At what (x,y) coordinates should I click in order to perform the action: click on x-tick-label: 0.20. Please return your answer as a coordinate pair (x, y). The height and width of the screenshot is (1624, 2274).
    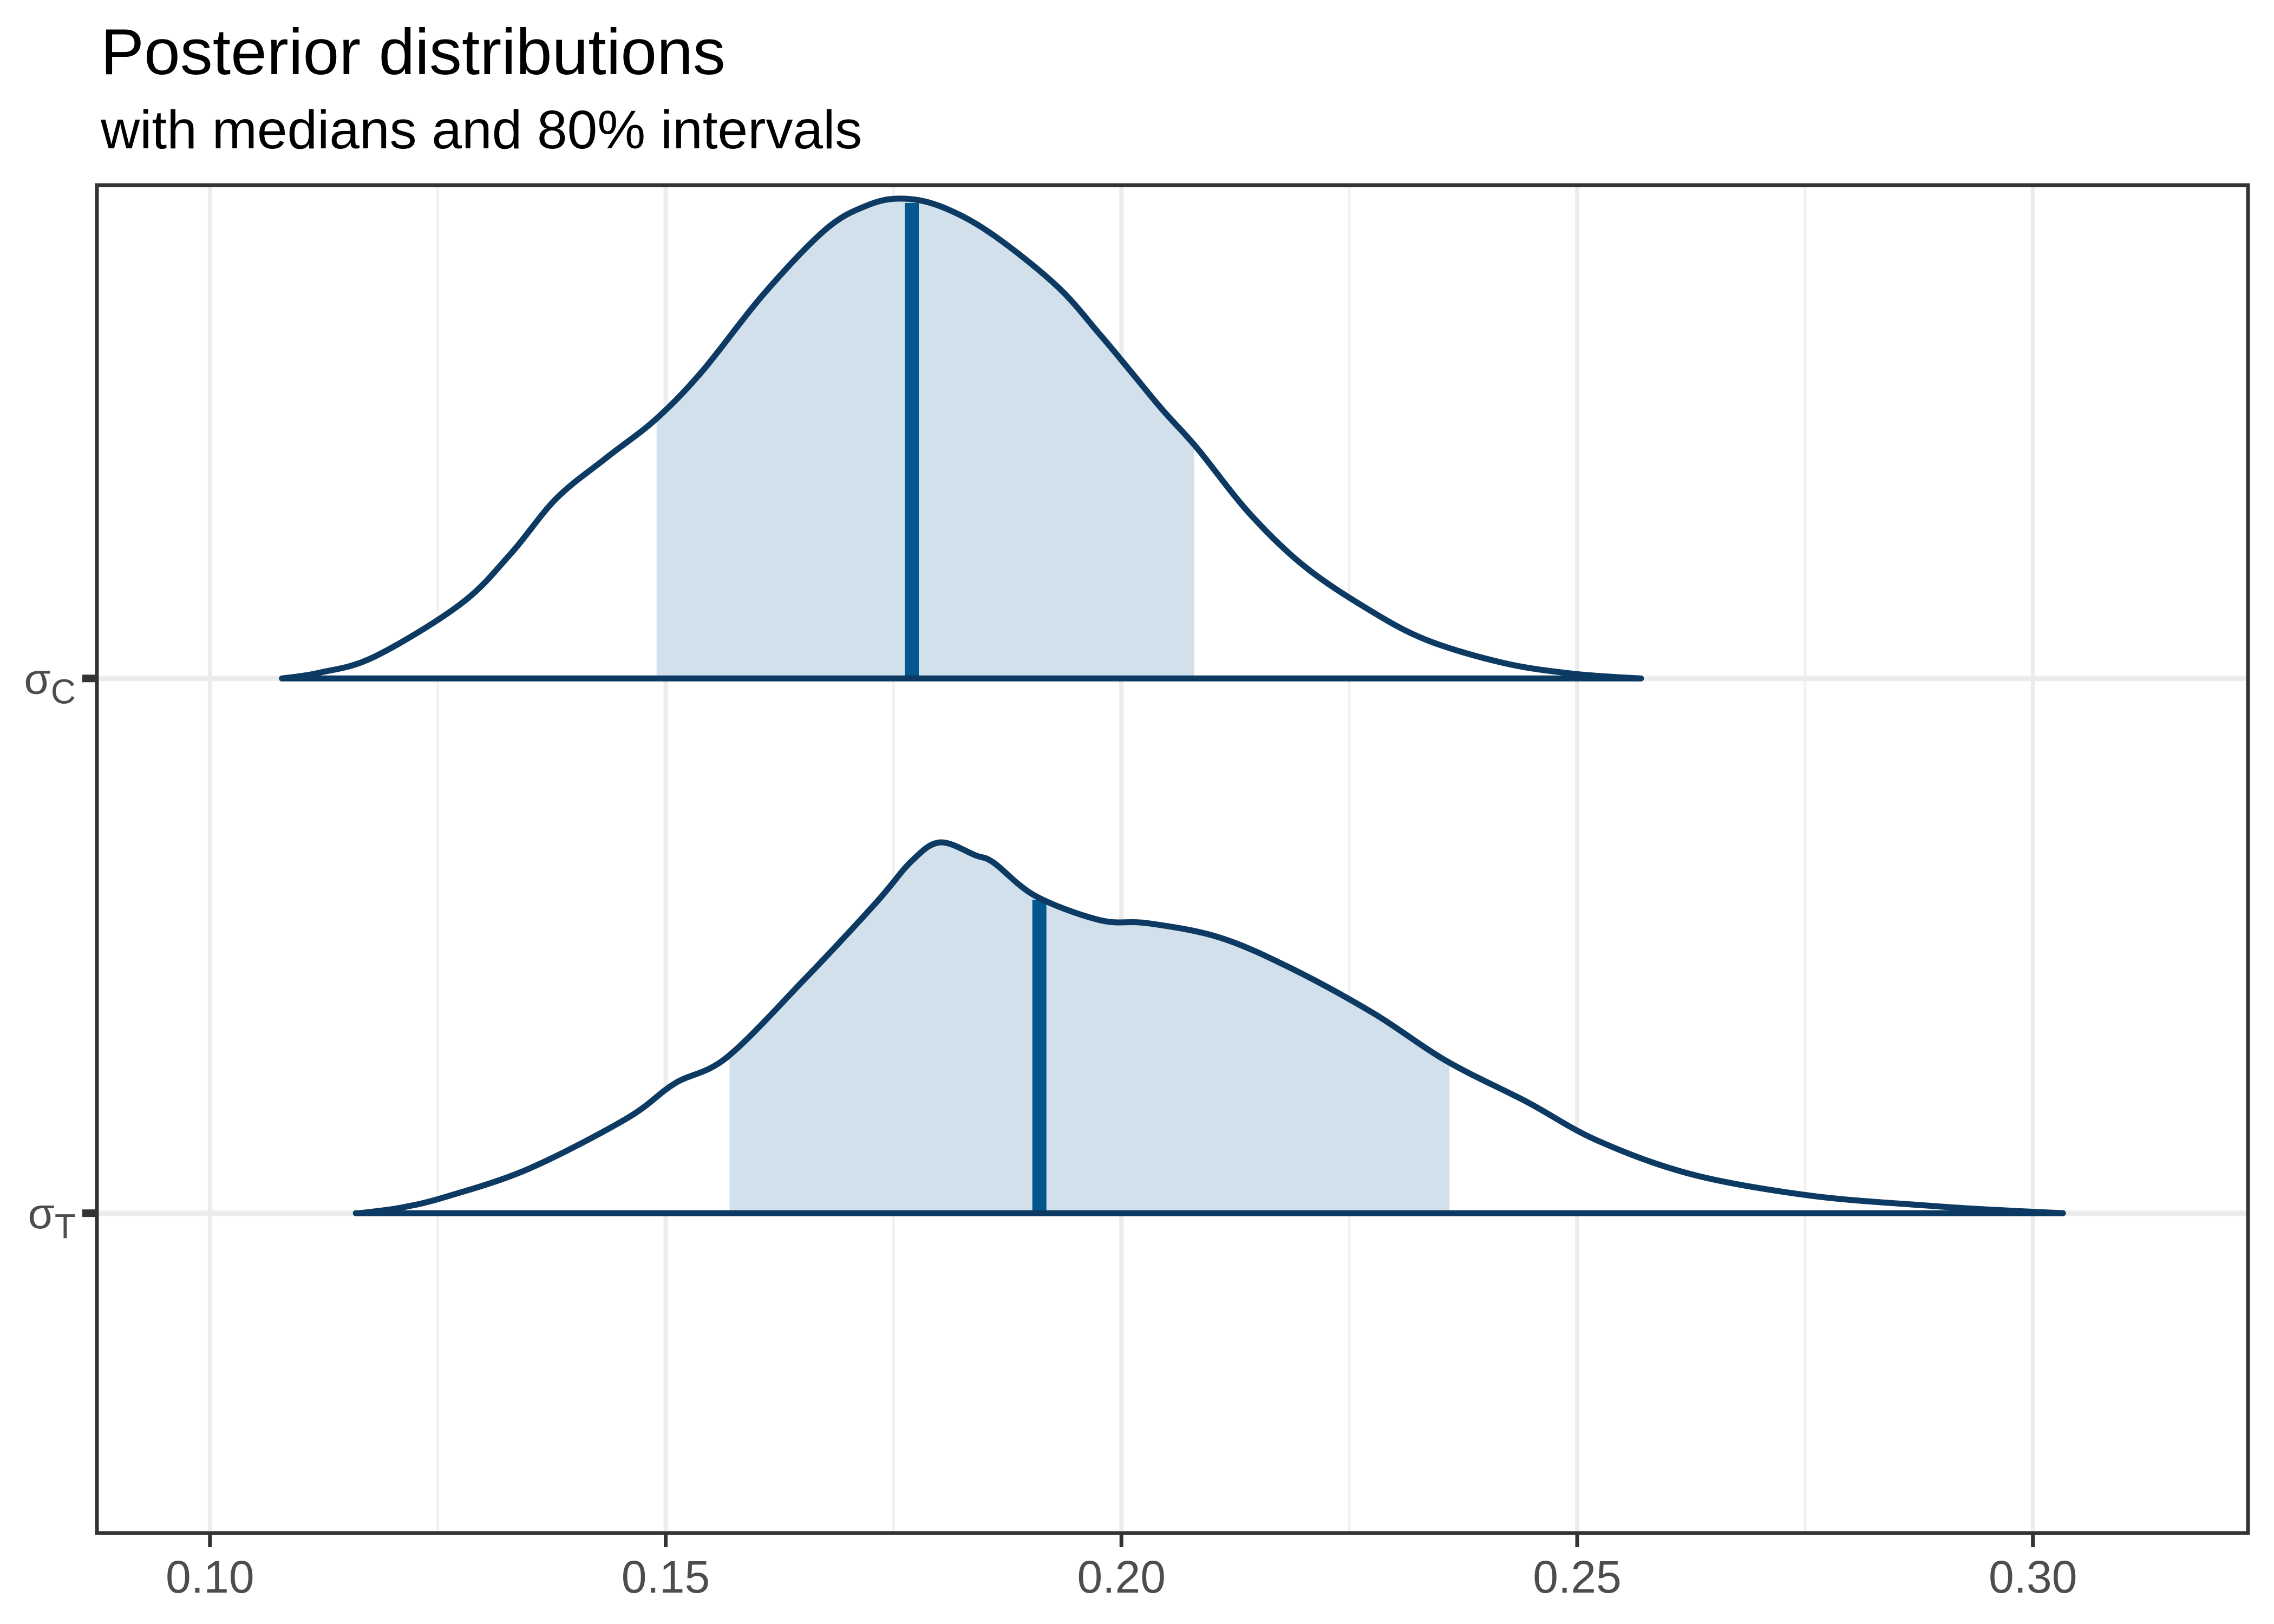
    Looking at the image, I should click on (1122, 1576).